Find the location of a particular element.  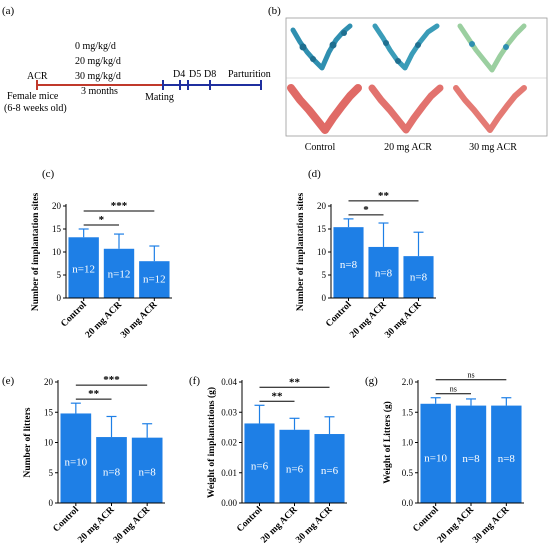

sig-label-0: ** is located at coordinates (278, 396).